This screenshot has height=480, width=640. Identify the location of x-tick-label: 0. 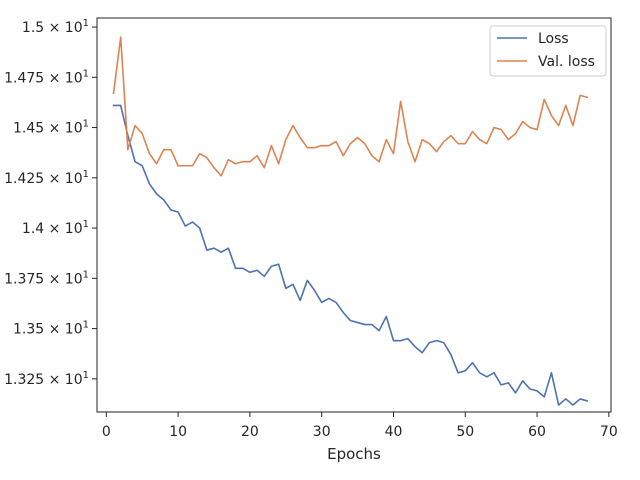
(106, 432).